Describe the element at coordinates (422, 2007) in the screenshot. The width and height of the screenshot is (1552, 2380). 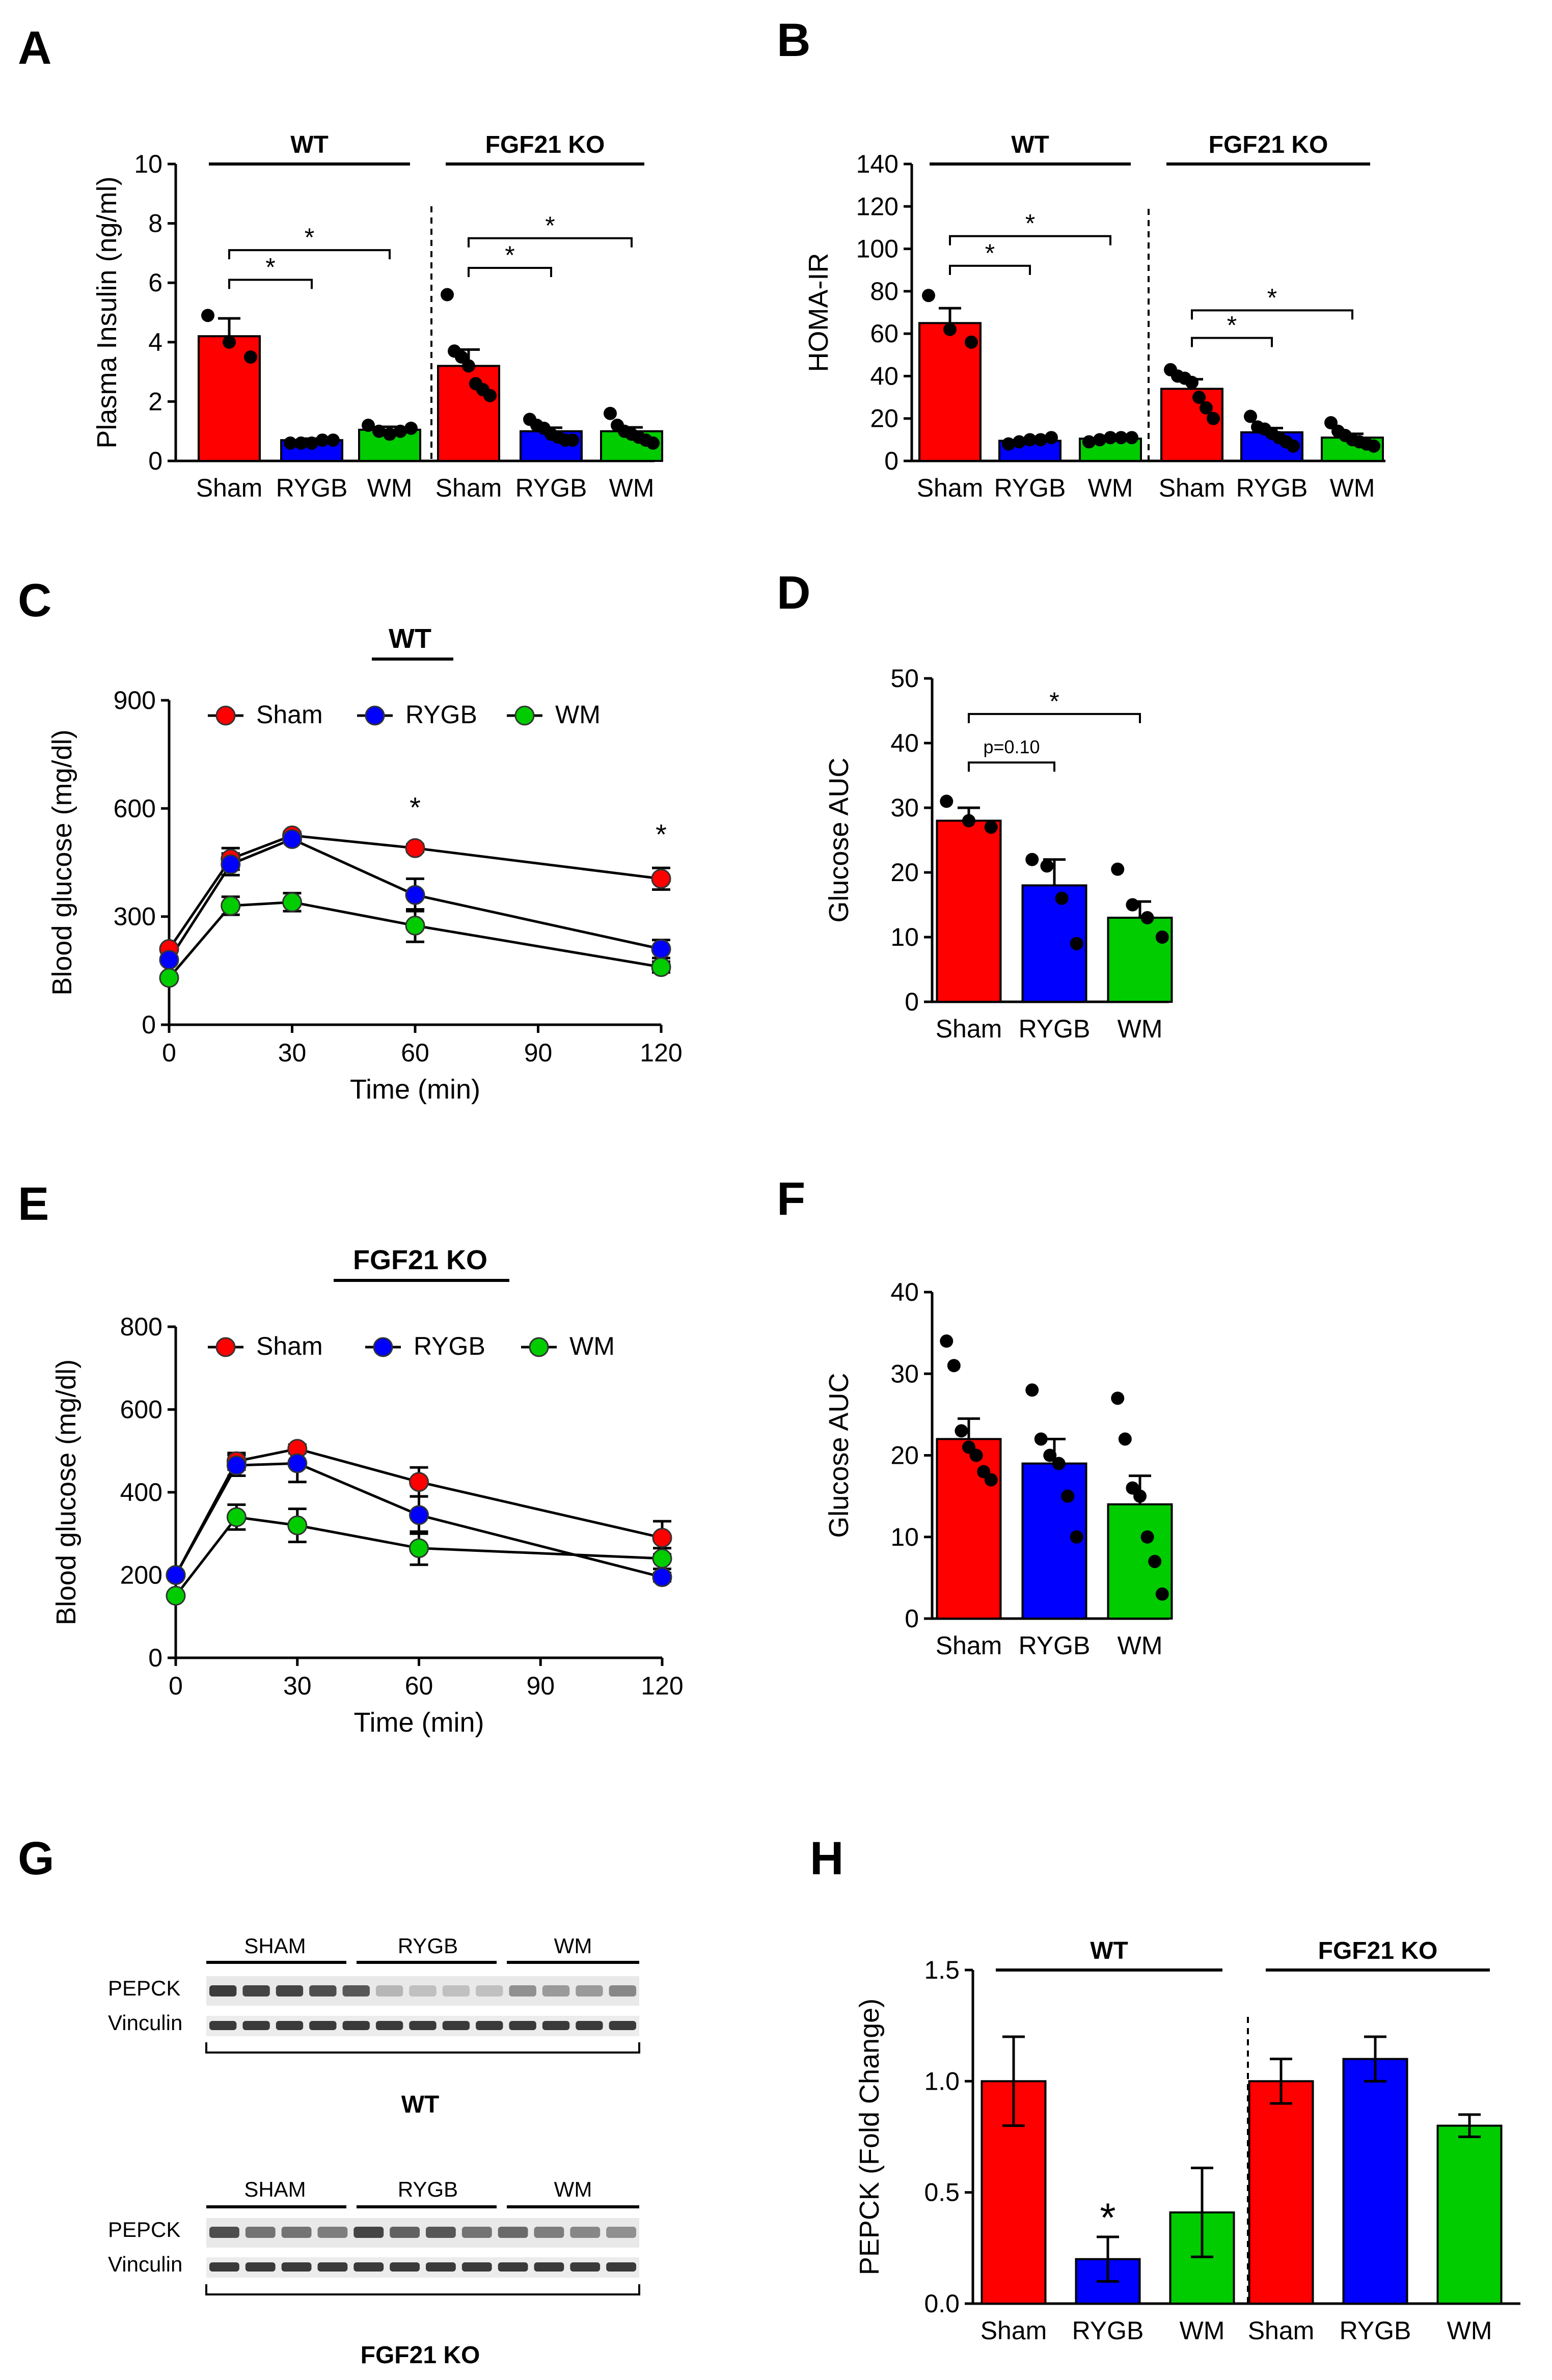
I see `wt-blot-bands` at that location.